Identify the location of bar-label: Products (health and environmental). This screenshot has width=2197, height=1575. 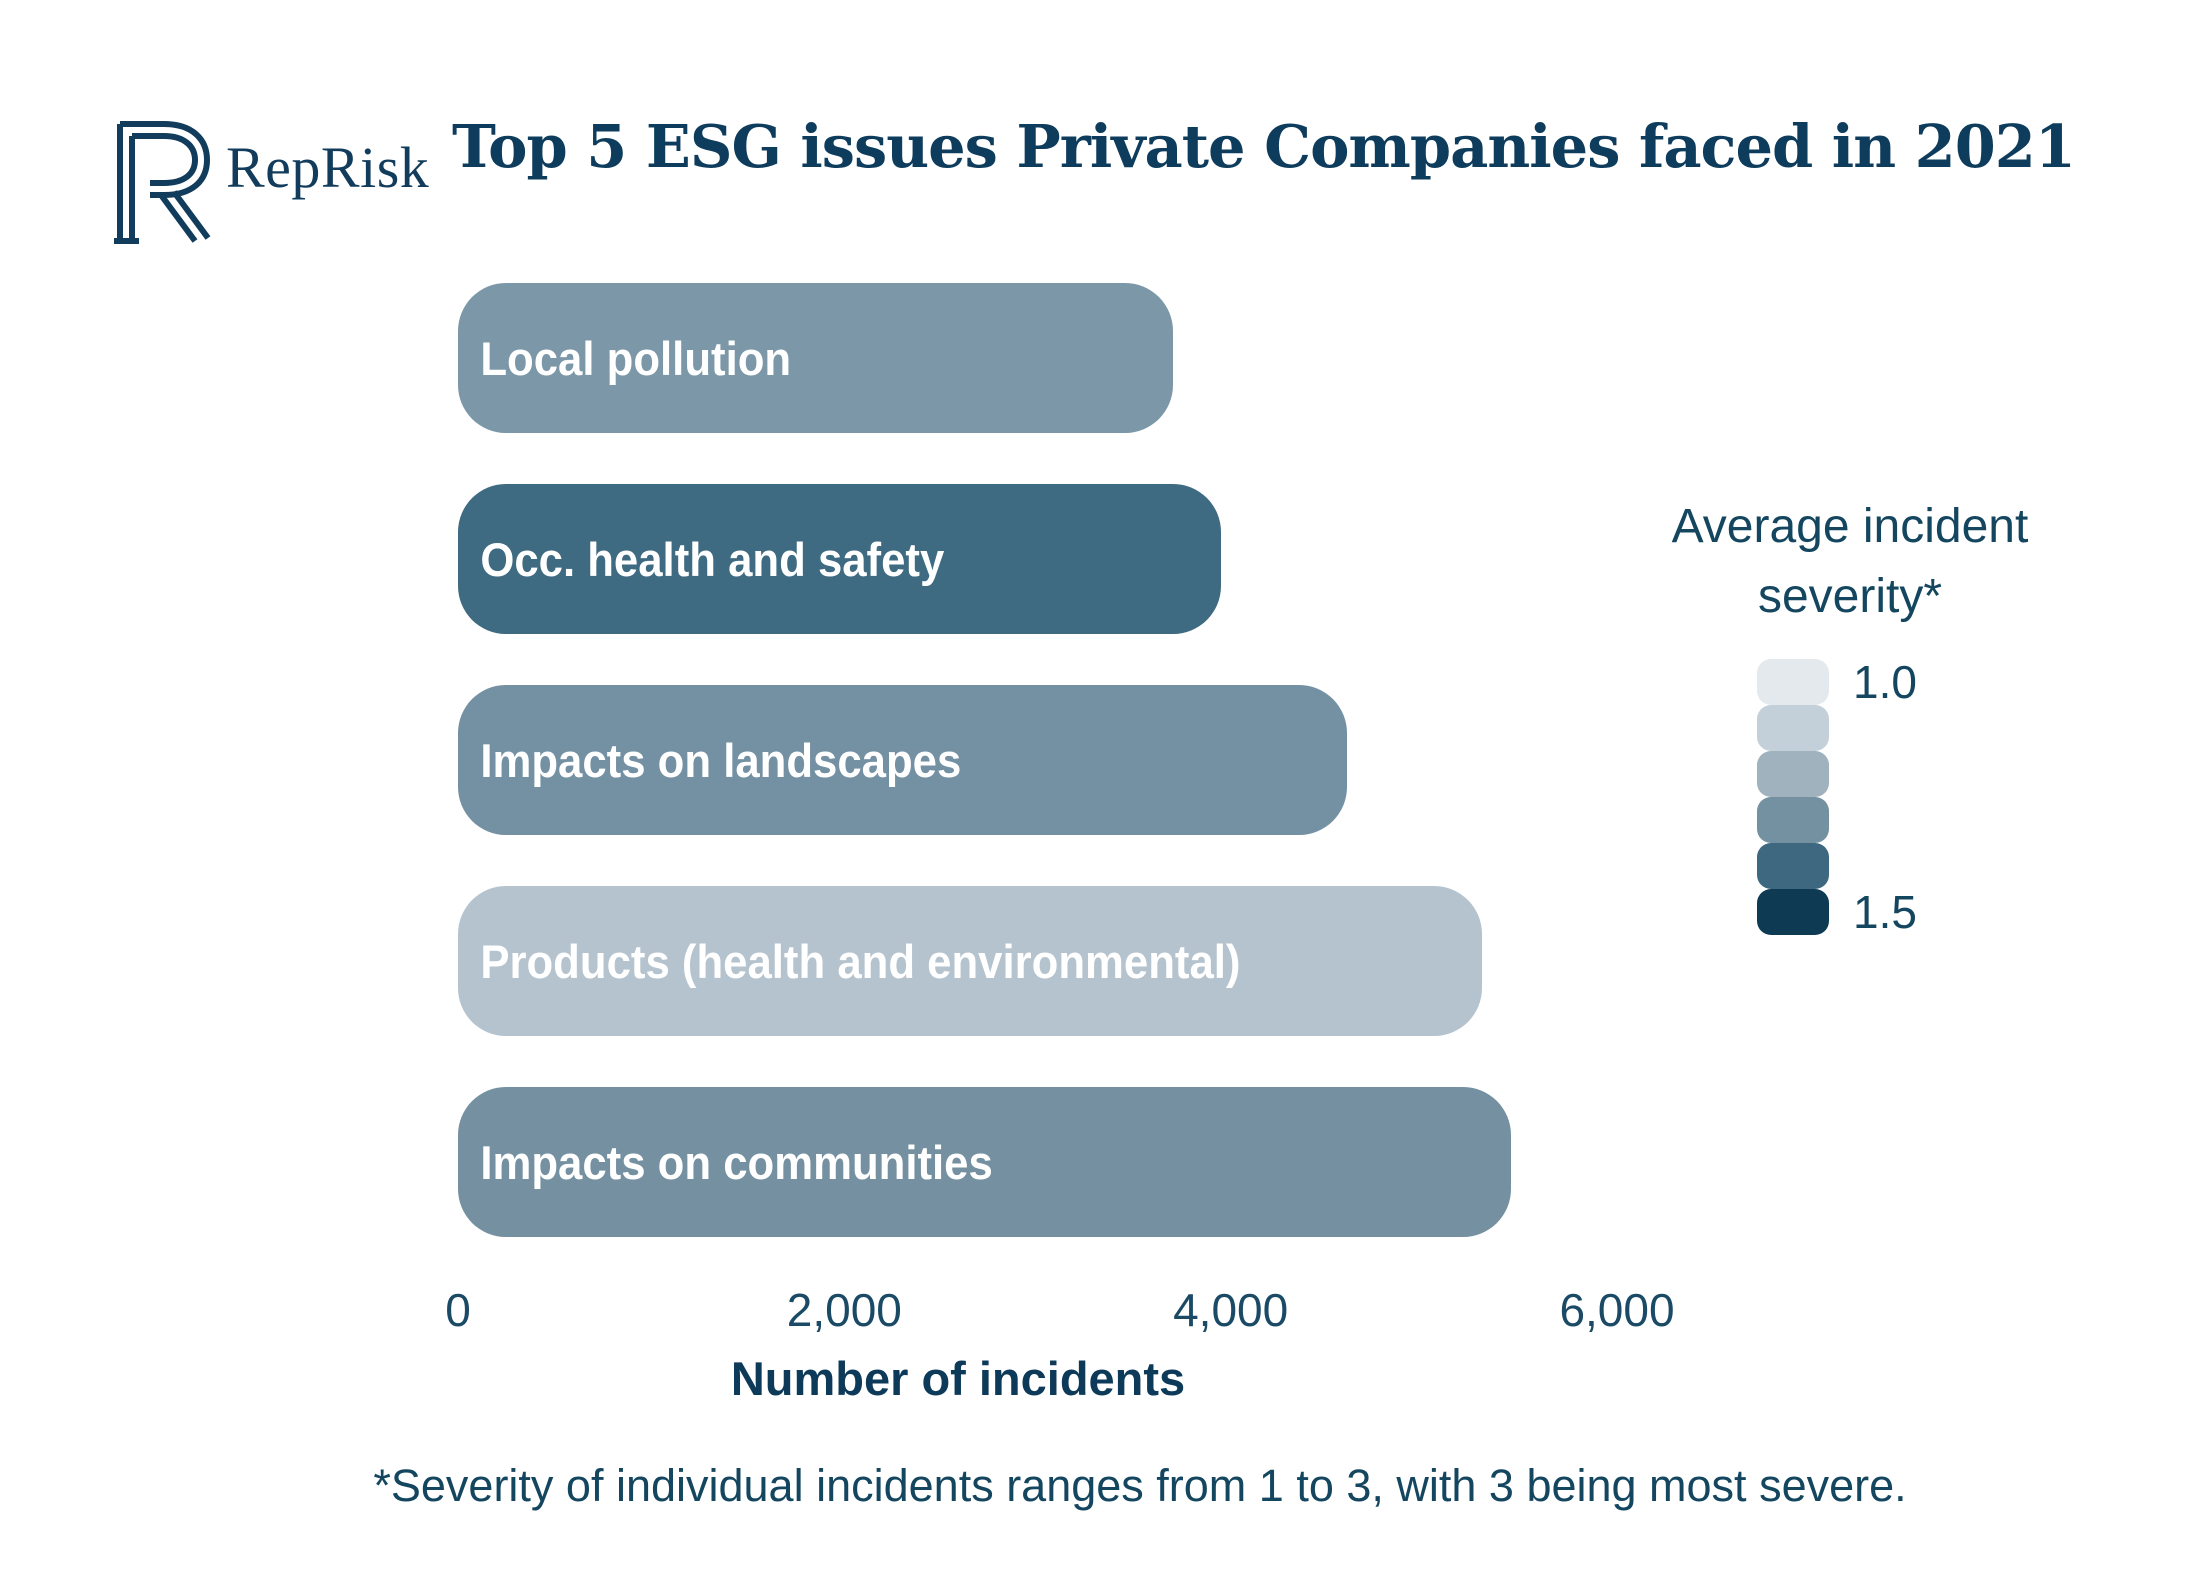
(860, 961).